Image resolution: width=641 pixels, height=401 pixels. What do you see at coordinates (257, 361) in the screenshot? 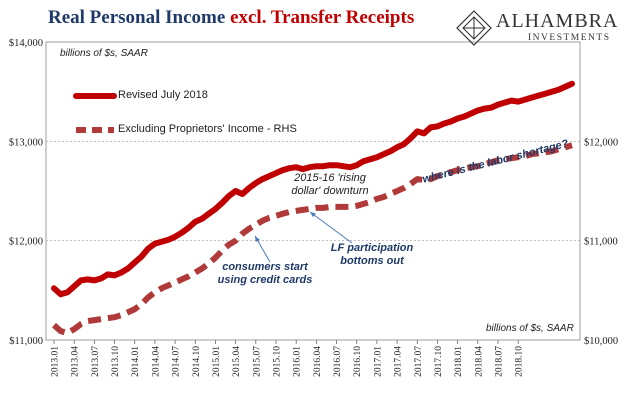
I see `x-tick-label: 2015.07` at bounding box center [257, 361].